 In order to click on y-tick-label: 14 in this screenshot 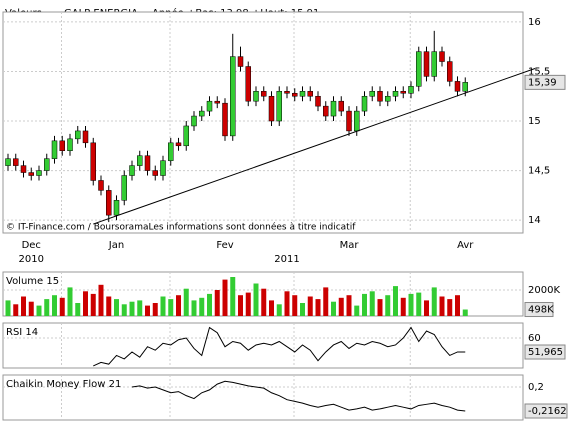, I will do `click(534, 220)`.